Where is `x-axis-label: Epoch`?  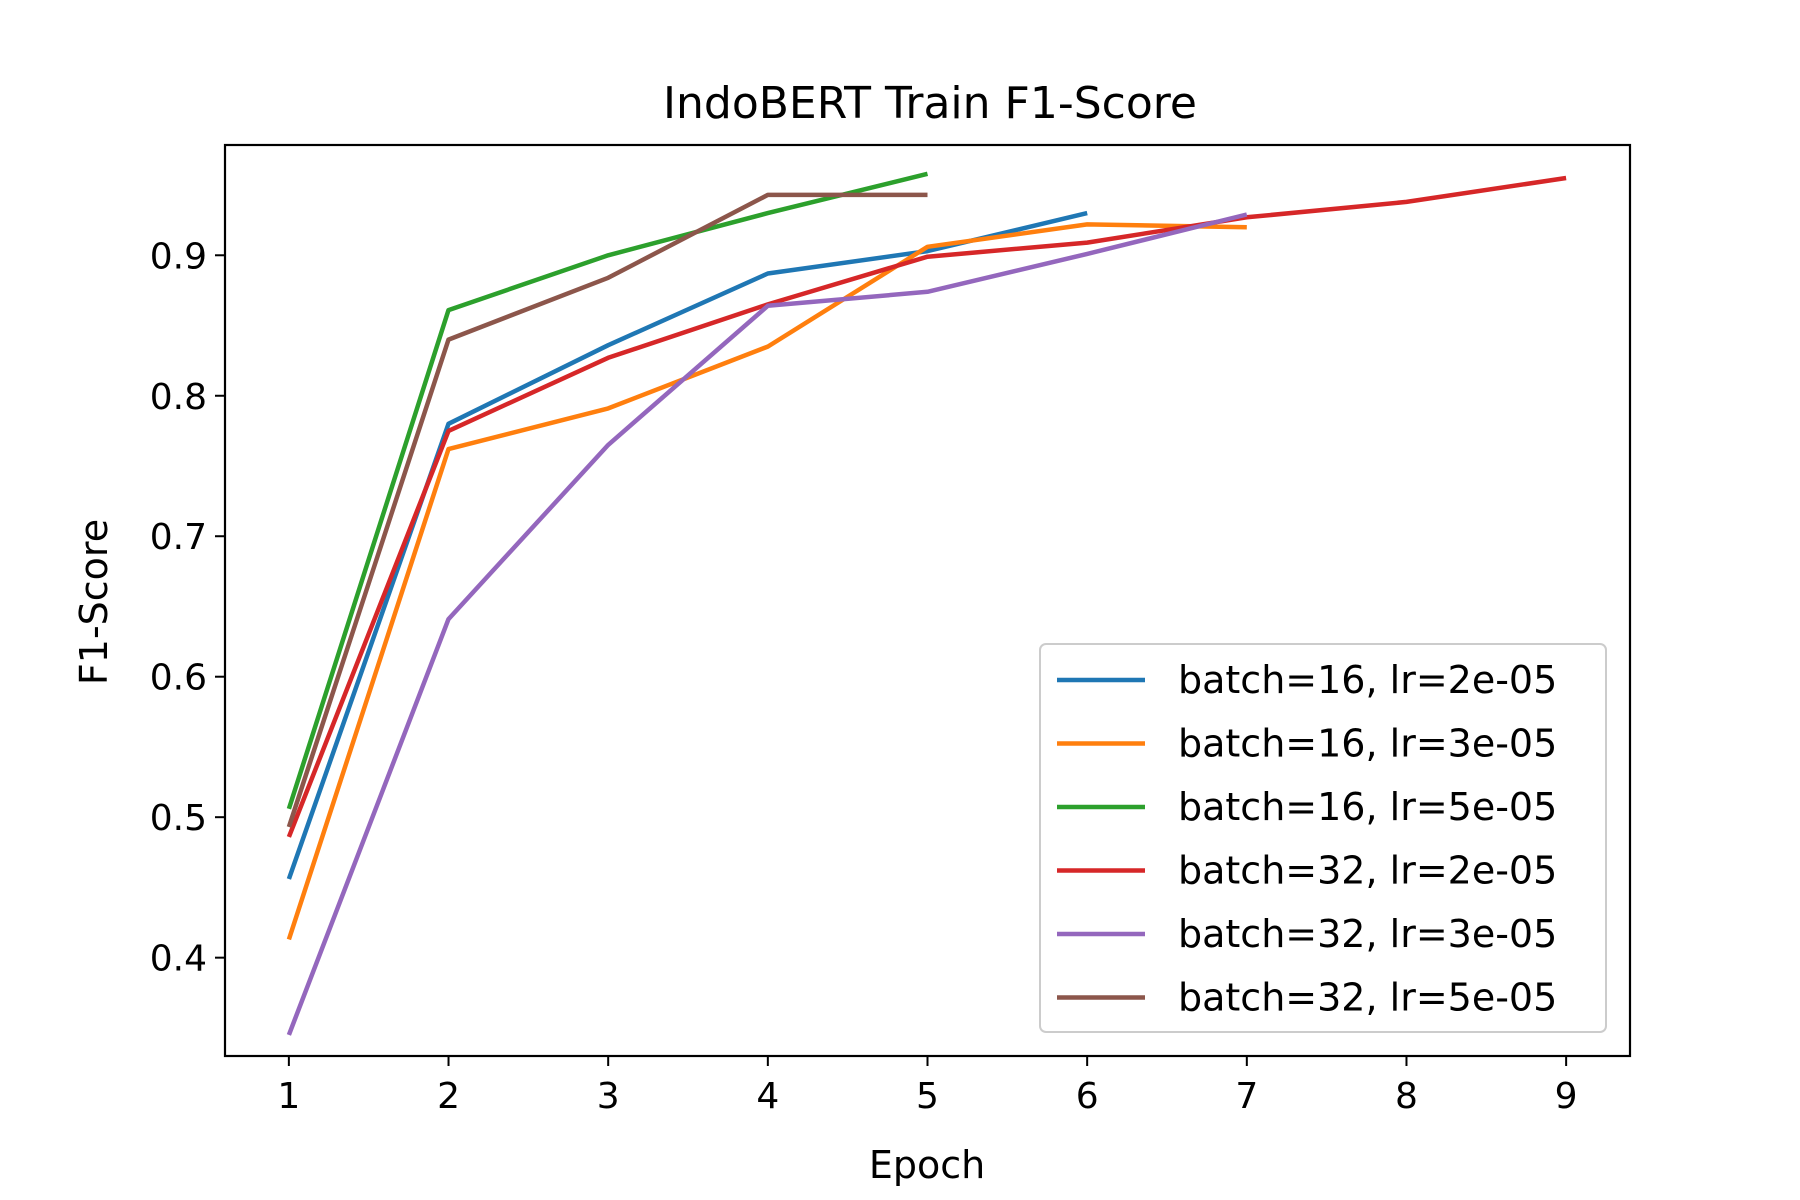
x-axis-label: Epoch is located at coordinates (927, 1165).